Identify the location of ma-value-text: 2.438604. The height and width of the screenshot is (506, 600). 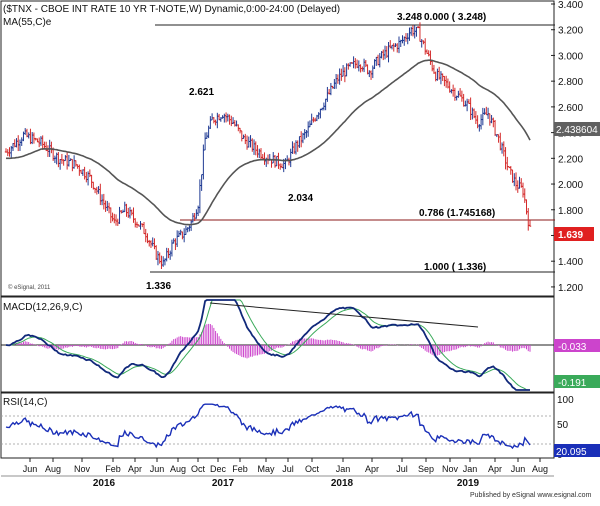
(577, 130).